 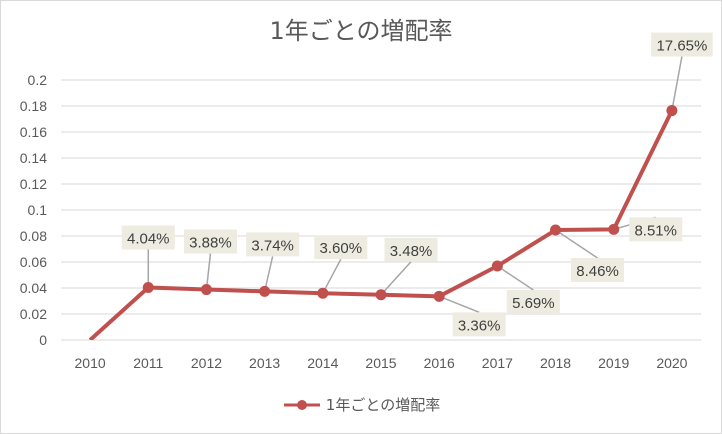 I want to click on data-label: 3.60%, so click(x=341, y=248).